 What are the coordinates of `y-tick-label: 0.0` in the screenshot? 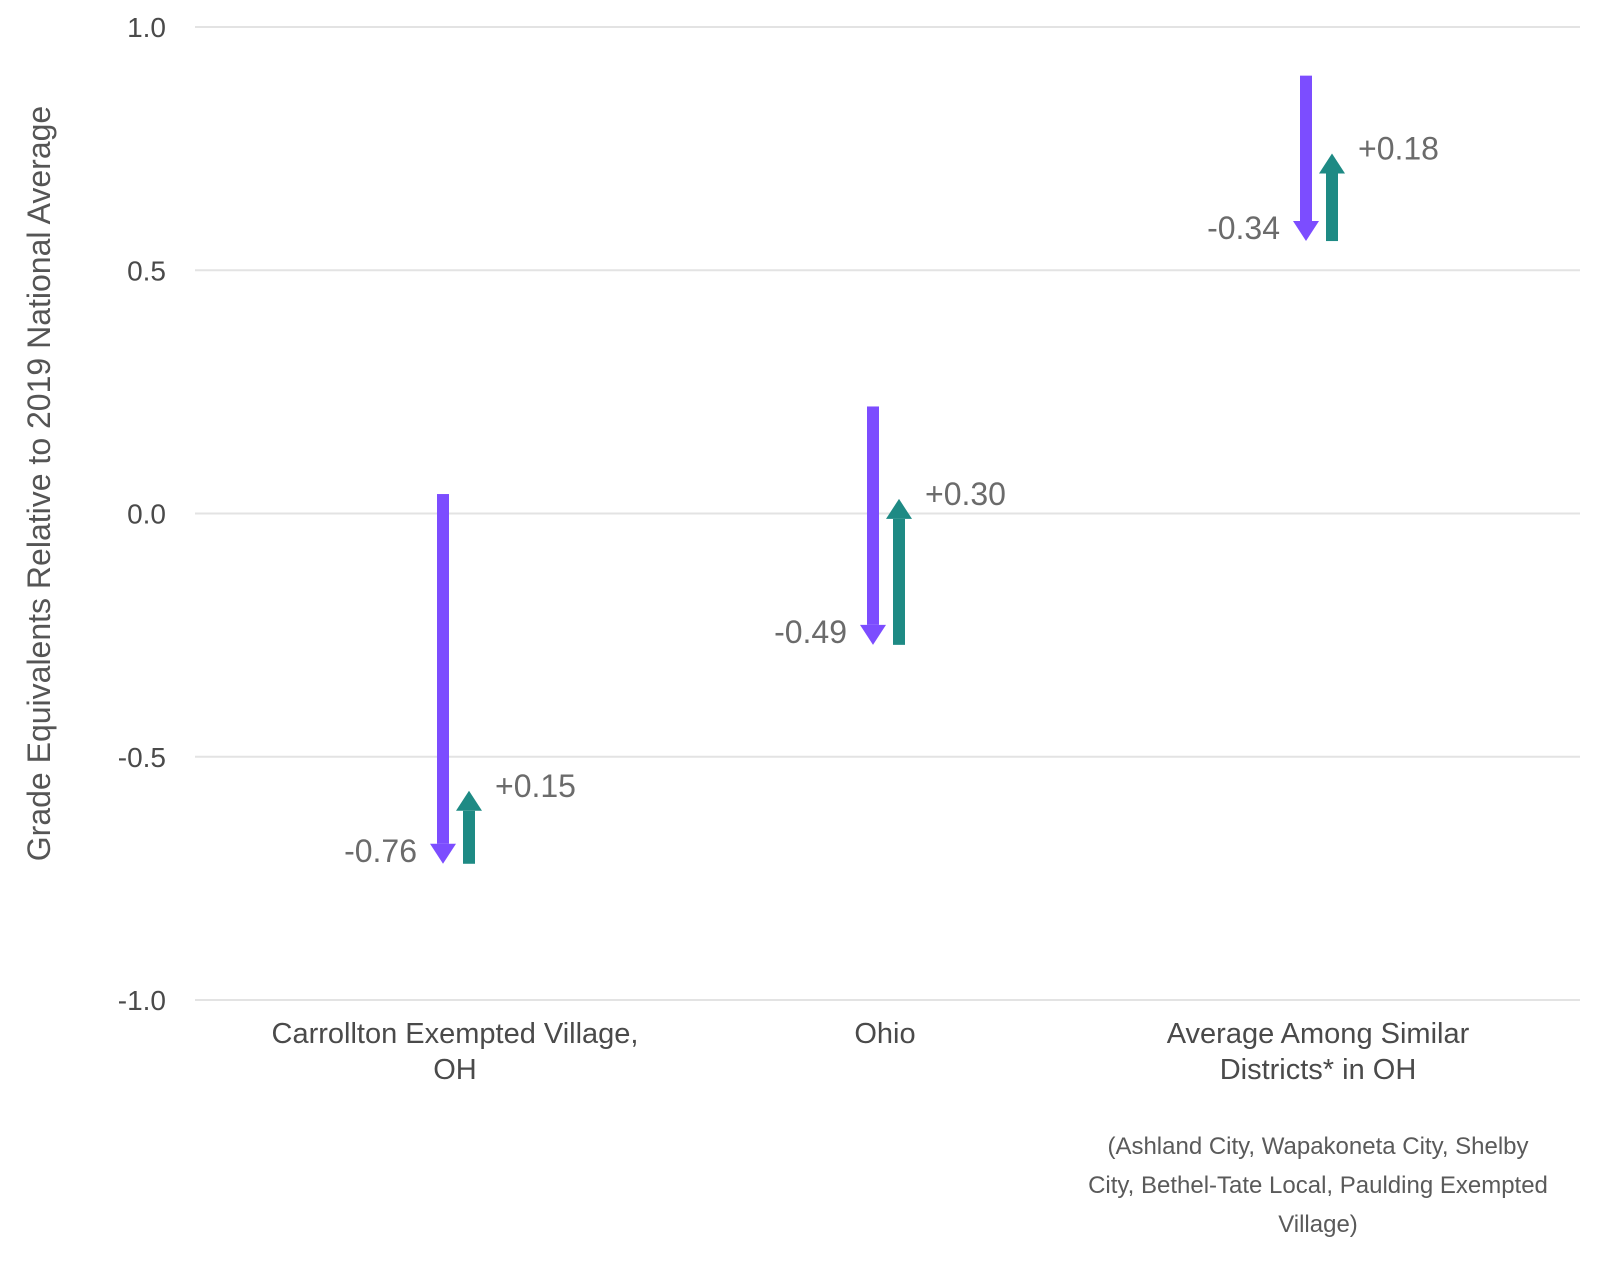 It's located at (146, 514).